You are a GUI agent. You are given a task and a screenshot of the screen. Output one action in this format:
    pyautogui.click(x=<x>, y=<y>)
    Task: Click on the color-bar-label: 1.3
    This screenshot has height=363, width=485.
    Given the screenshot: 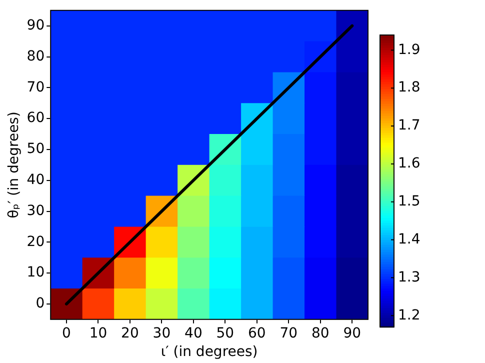 What is the action you would take?
    pyautogui.click(x=409, y=277)
    